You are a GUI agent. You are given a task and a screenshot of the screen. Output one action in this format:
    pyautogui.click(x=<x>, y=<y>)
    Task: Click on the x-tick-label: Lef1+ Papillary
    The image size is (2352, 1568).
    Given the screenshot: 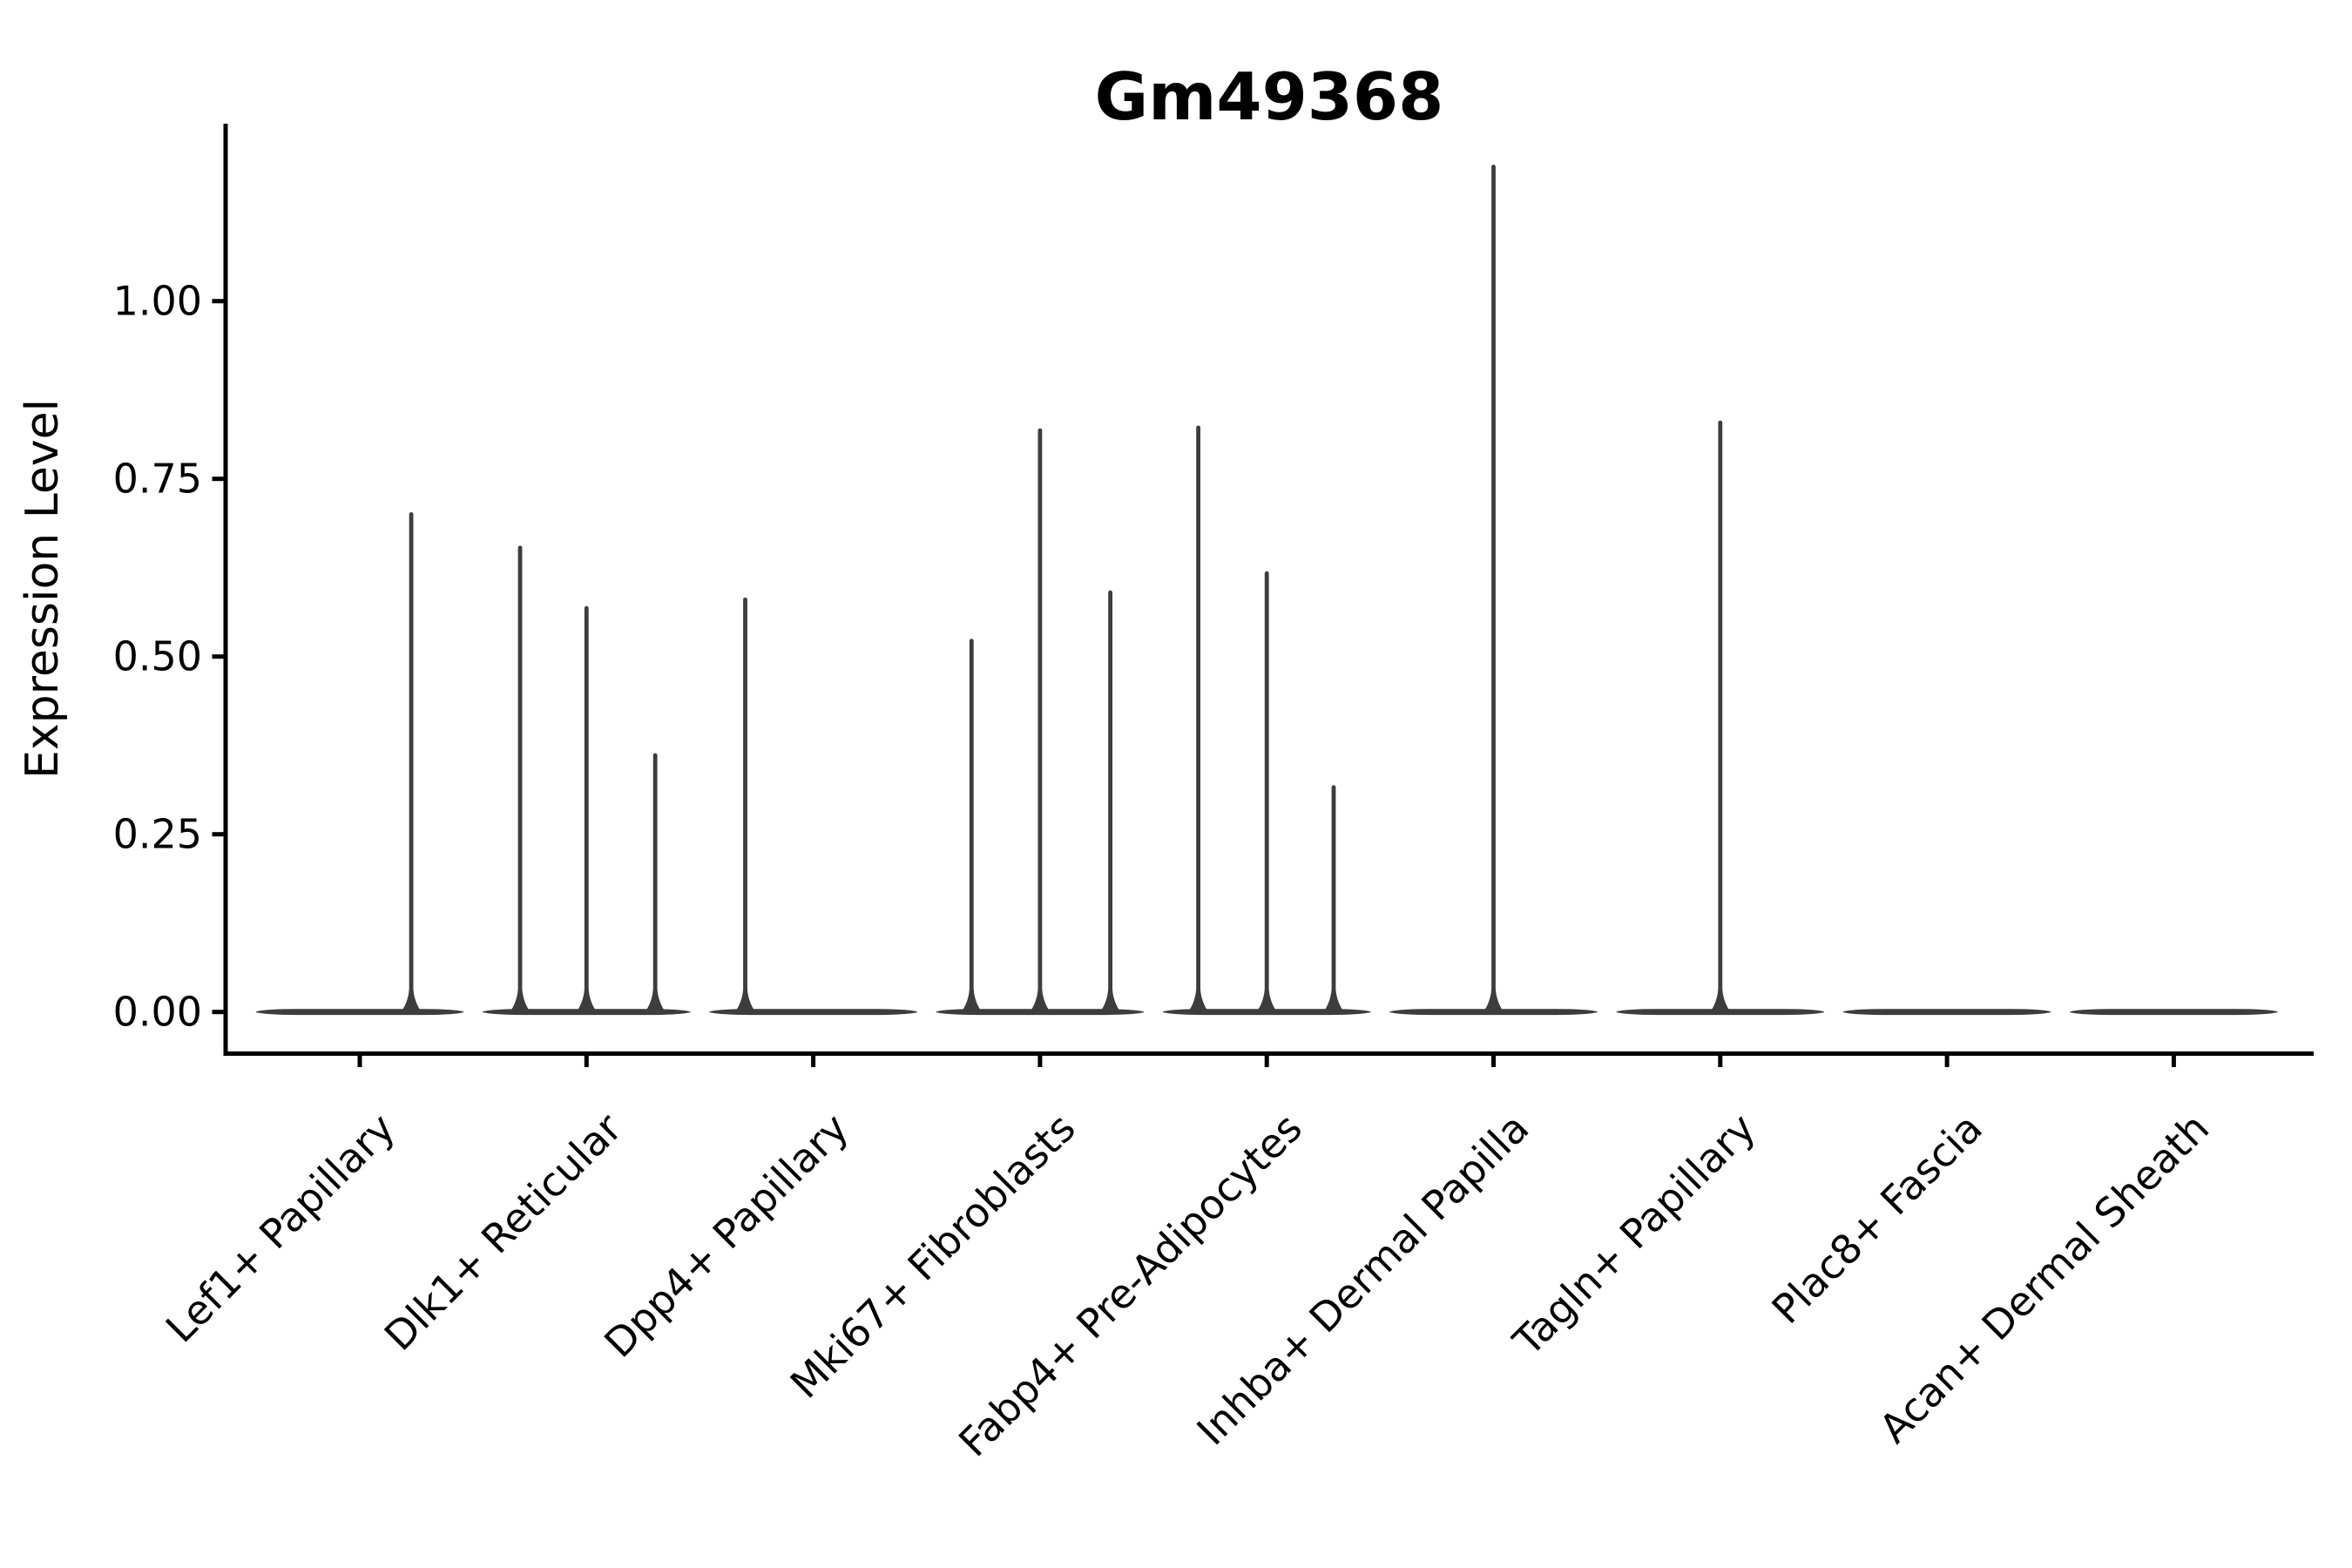 What is the action you would take?
    pyautogui.click(x=280, y=1228)
    